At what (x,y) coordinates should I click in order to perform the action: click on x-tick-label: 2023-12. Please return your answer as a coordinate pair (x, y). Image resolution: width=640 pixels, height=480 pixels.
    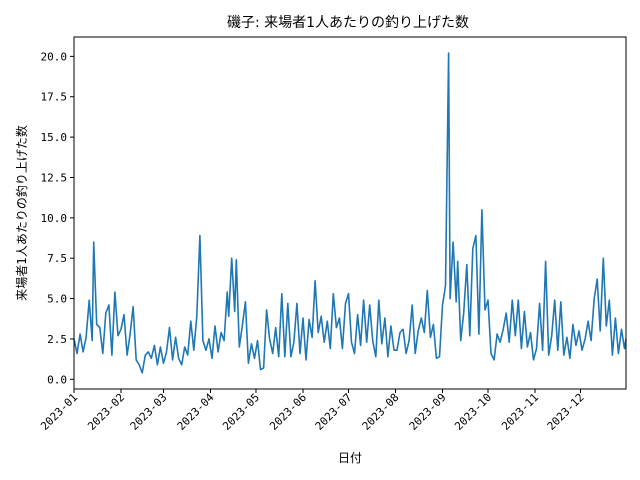
    Looking at the image, I should click on (566, 412).